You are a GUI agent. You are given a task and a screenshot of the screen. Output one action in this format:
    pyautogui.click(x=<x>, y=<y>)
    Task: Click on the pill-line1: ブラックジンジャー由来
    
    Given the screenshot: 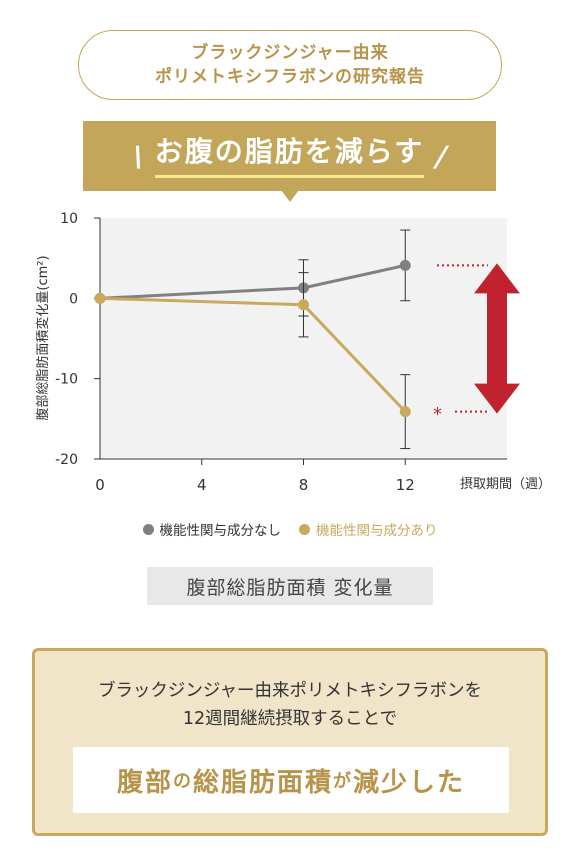 What is the action you would take?
    pyautogui.click(x=290, y=53)
    